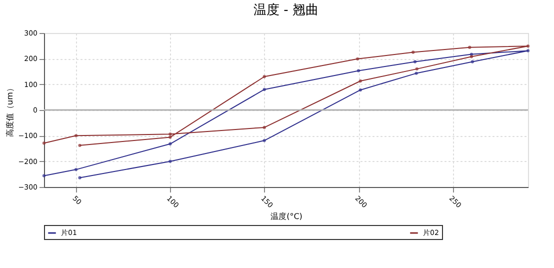 The height and width of the screenshot is (268, 554). I want to click on y-axis-title: 高度值（um）, so click(9, 110).